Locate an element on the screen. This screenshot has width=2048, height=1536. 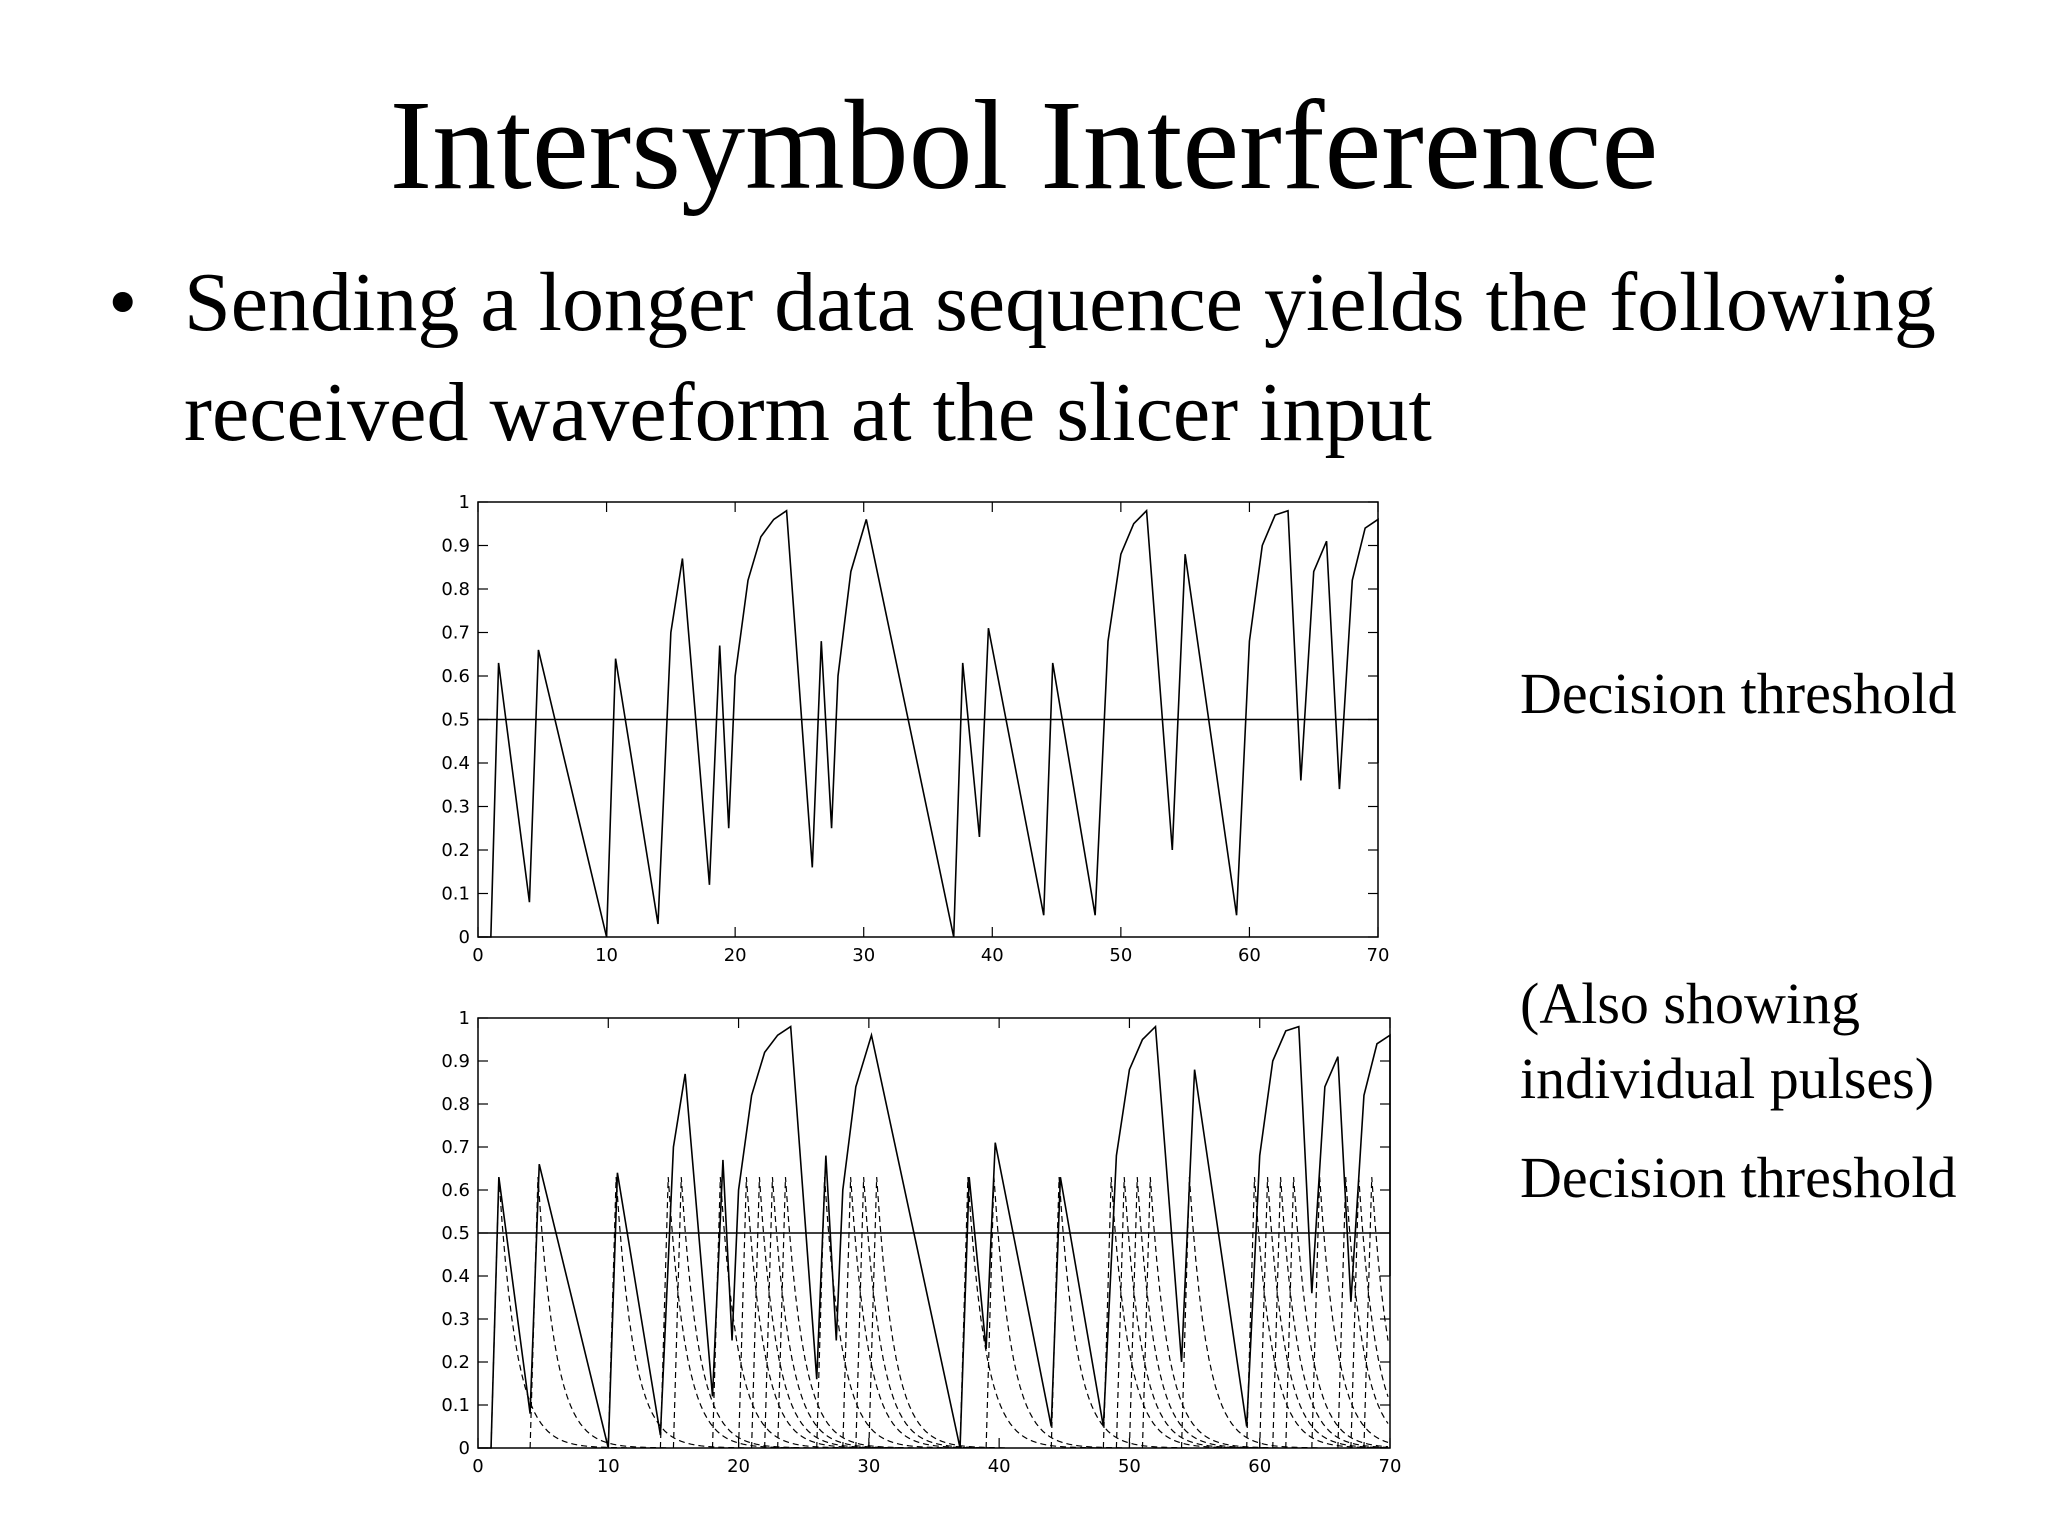
individual-pulses-label: (Also showing individual pulses) is located at coordinates (1727, 1041).